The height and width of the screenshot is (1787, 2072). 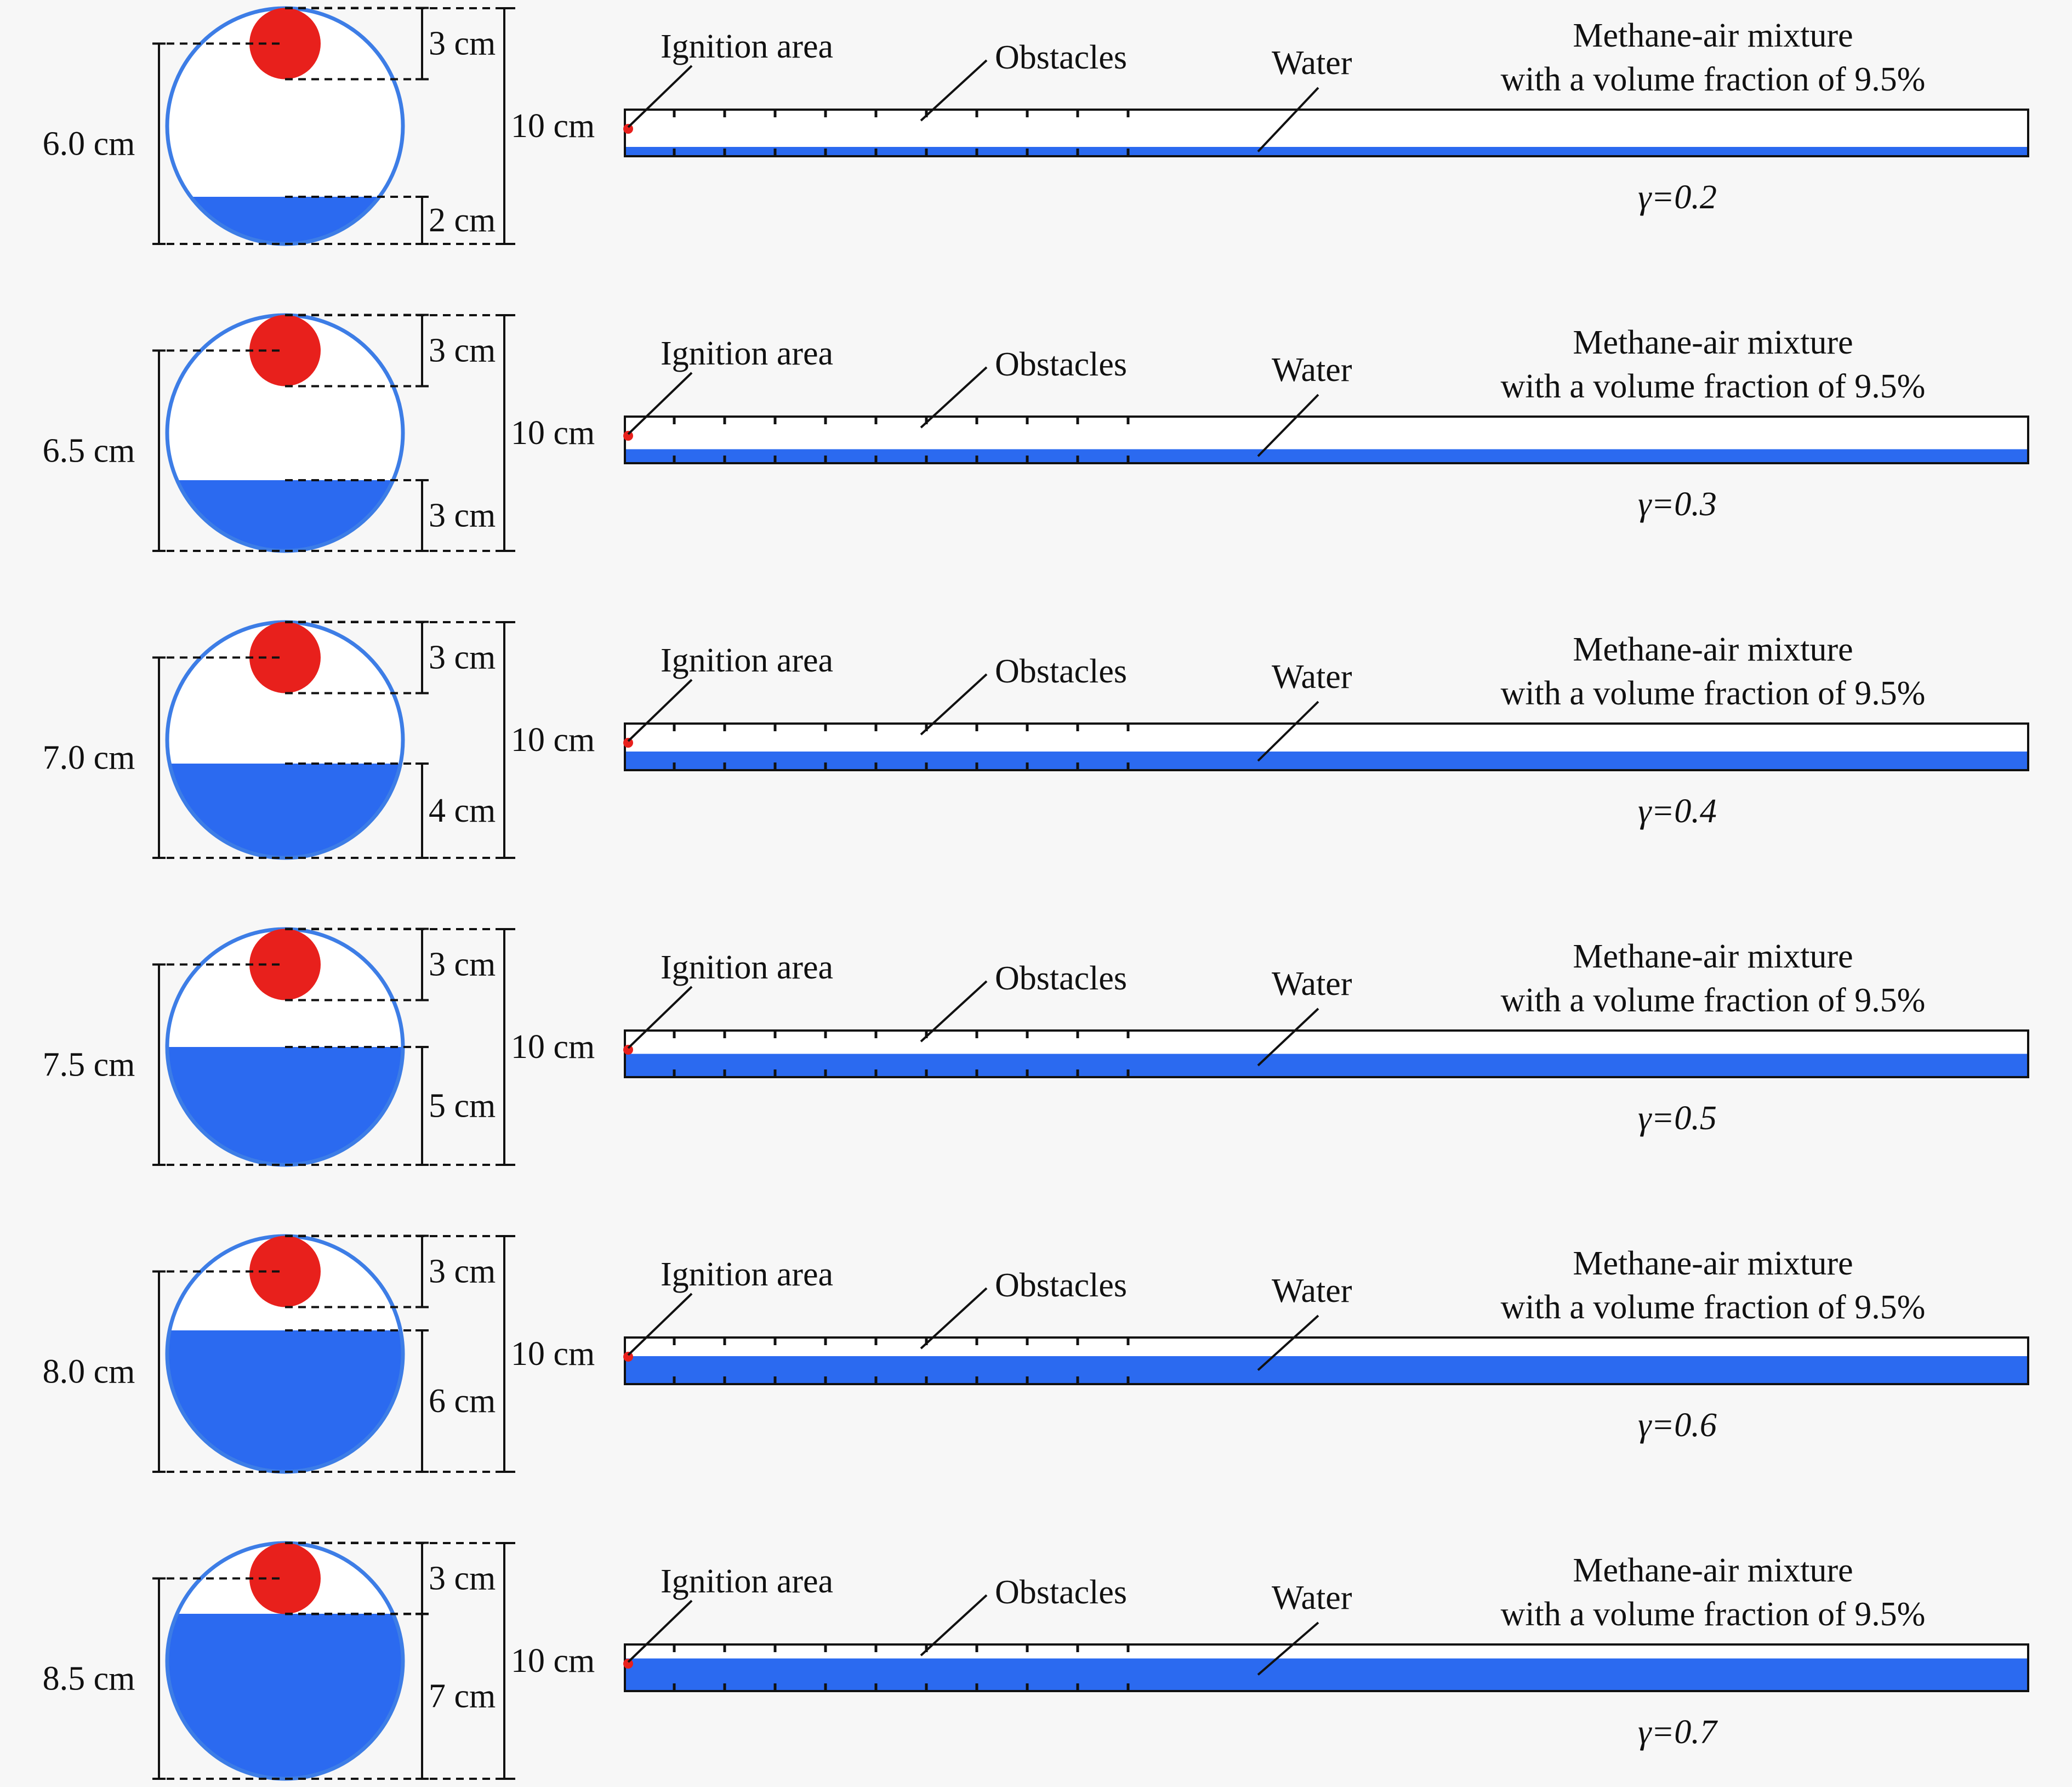 What do you see at coordinates (462, 515) in the screenshot?
I see `water-depth-label: 3 cm` at bounding box center [462, 515].